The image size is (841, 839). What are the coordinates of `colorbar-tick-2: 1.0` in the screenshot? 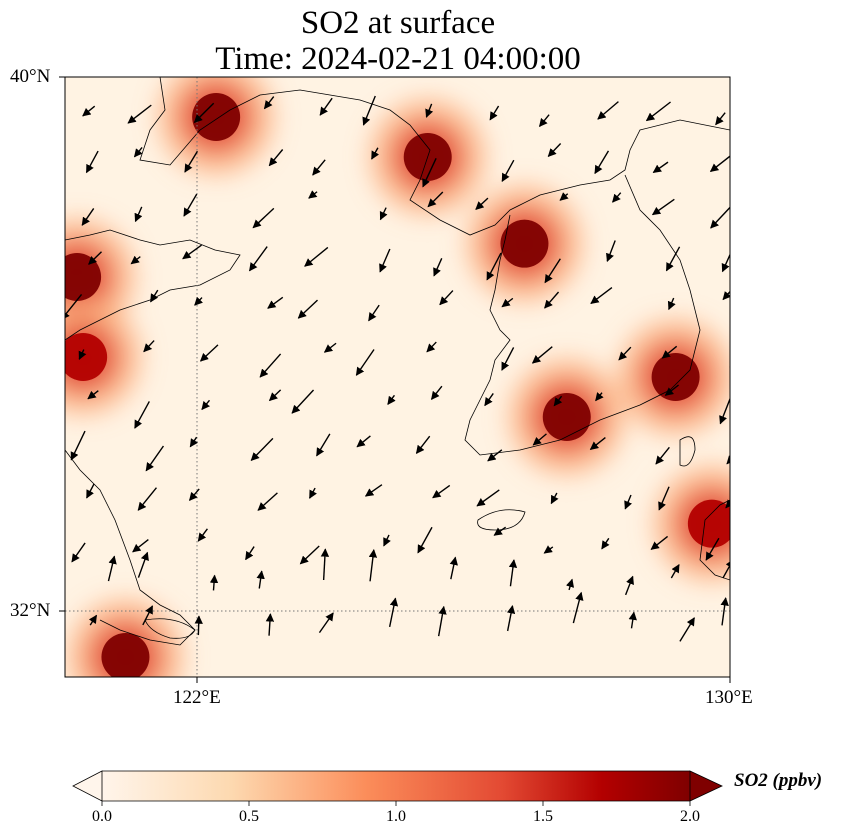 It's located at (396, 816).